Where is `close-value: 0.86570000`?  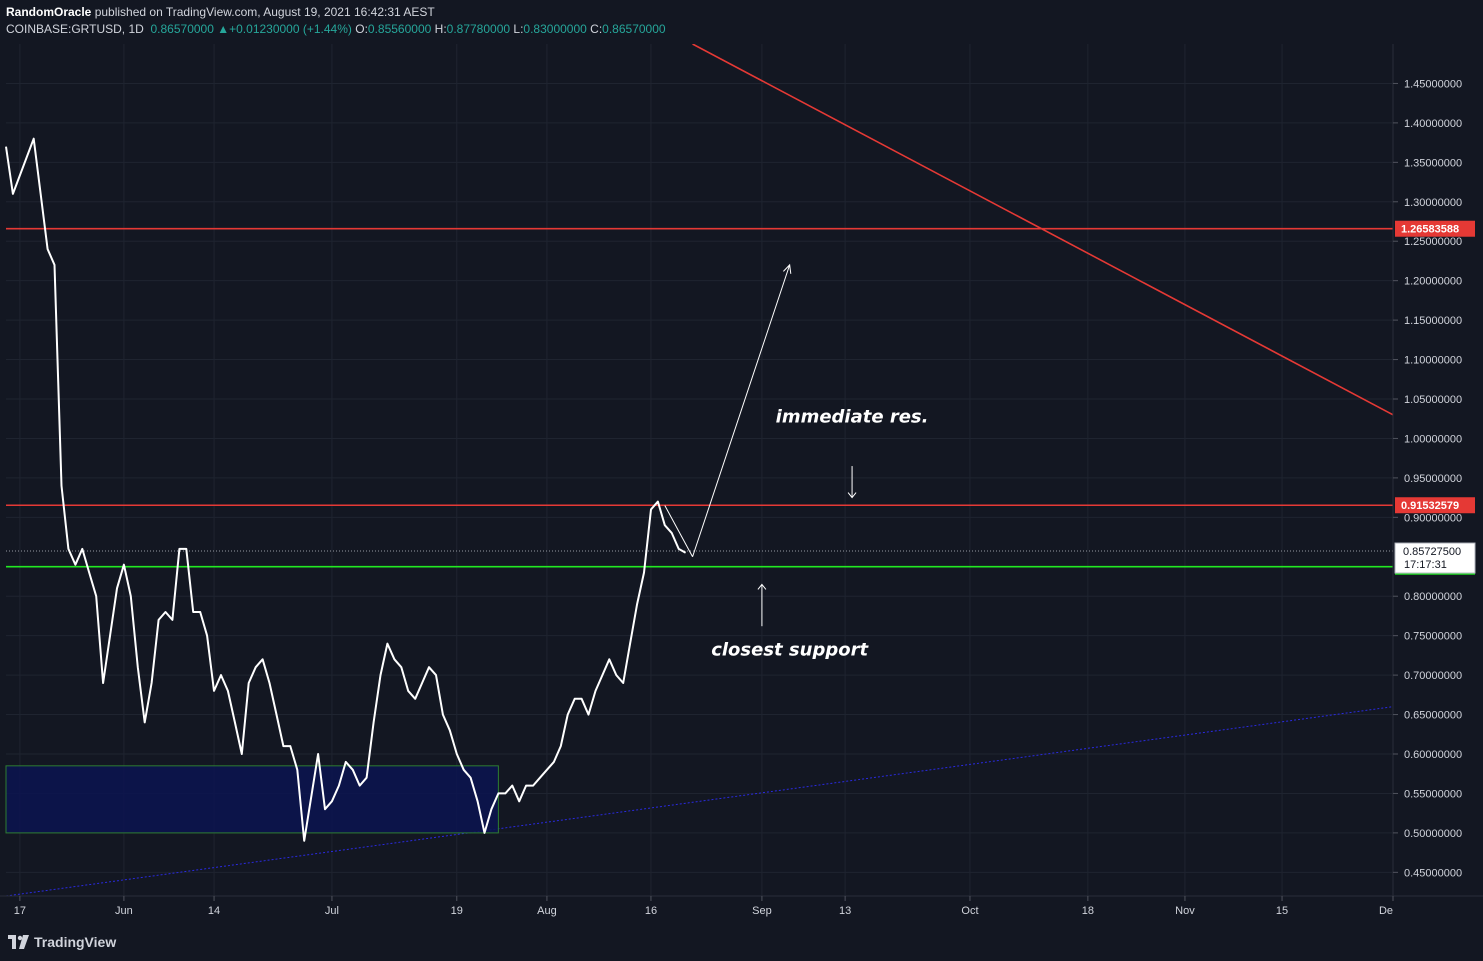
close-value: 0.86570000 is located at coordinates (634, 29).